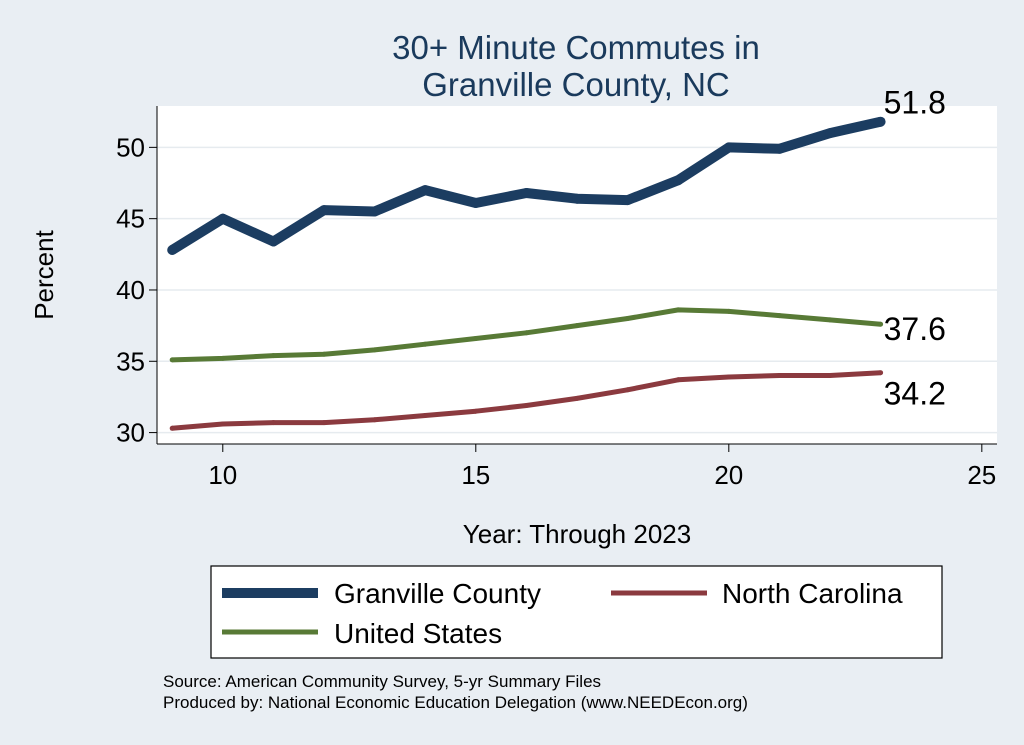 Image resolution: width=1024 pixels, height=745 pixels. What do you see at coordinates (222, 475) in the screenshot?
I see `x-tick-label-10: 10` at bounding box center [222, 475].